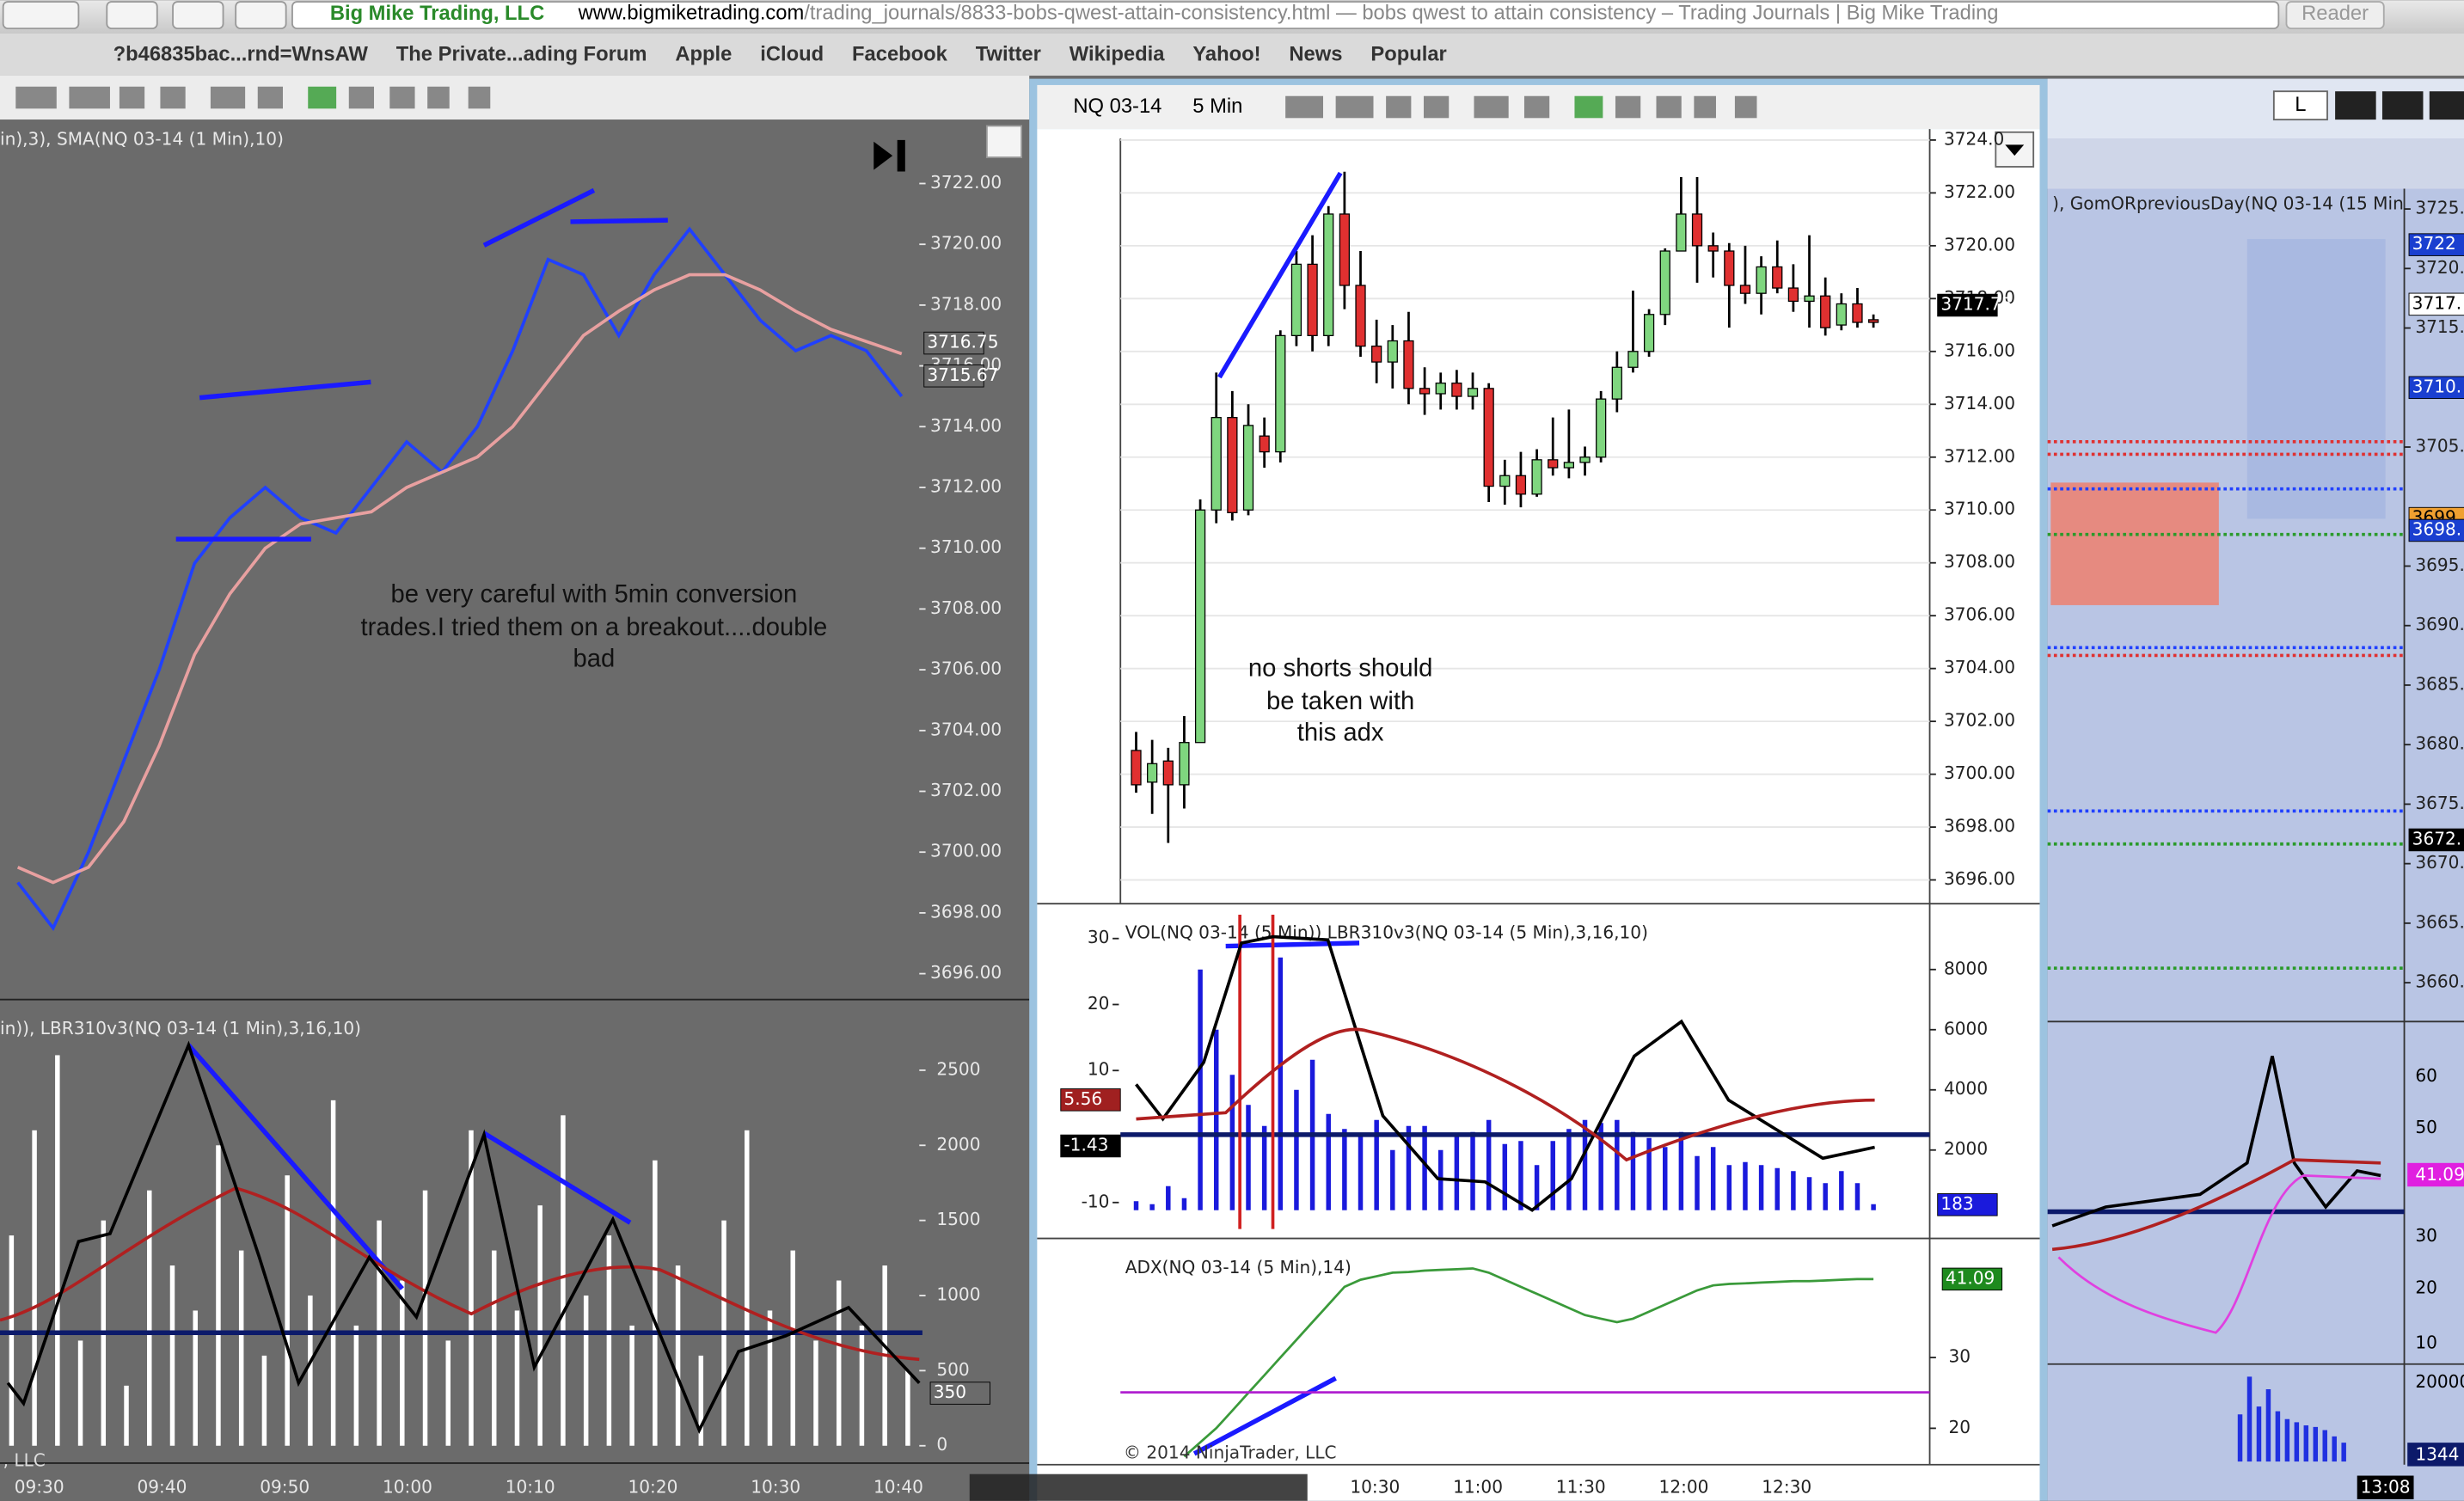 Image resolution: width=2464 pixels, height=1501 pixels. I want to click on x-tick-label: 11:00, so click(1478, 1487).